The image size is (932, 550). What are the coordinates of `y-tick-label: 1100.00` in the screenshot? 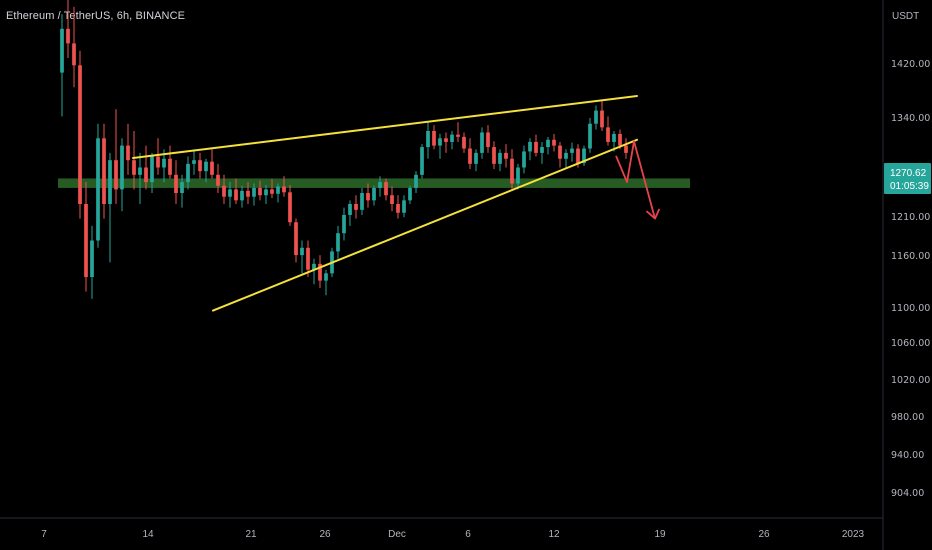 It's located at (910, 308).